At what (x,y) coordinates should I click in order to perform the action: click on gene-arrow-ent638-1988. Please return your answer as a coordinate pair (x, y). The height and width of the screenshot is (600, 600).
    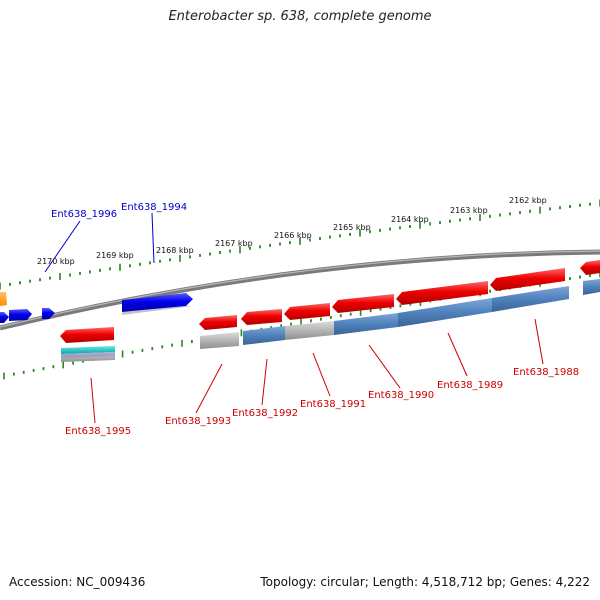
    Looking at the image, I should click on (527, 279).